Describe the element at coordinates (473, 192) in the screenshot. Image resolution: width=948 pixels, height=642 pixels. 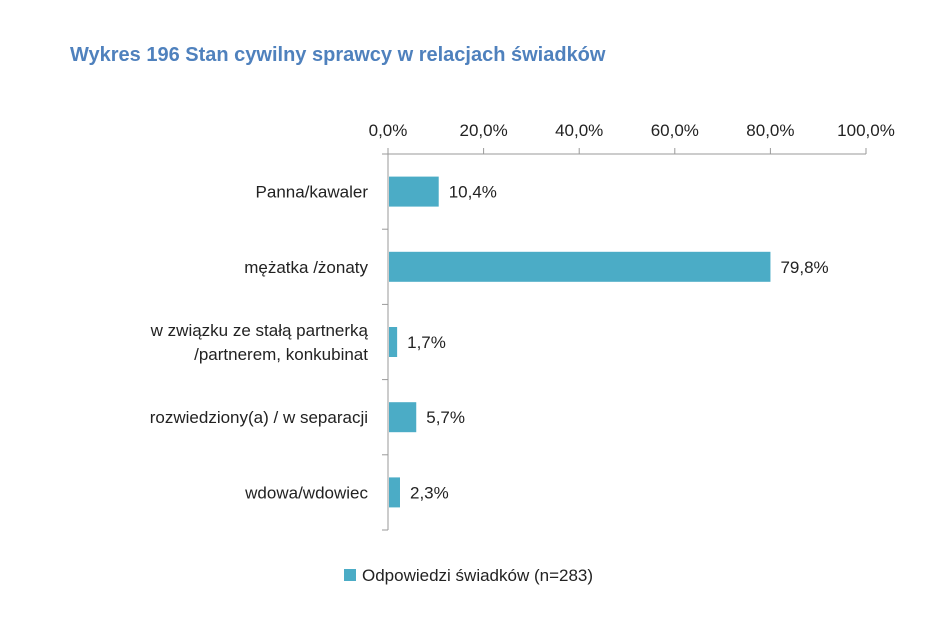
I see `data-label: 10,4%` at that location.